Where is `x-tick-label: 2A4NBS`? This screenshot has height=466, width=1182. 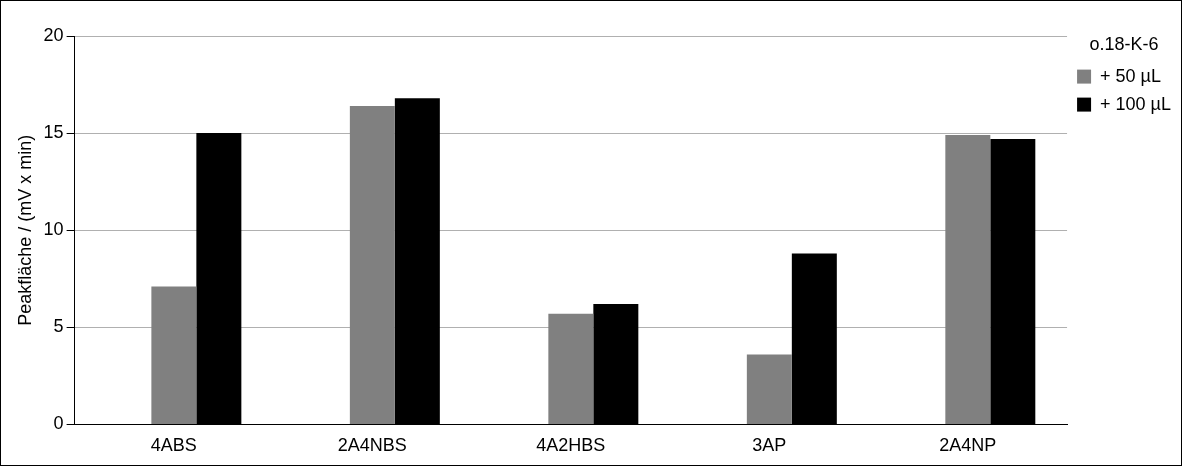 x-tick-label: 2A4NBS is located at coordinates (372, 445).